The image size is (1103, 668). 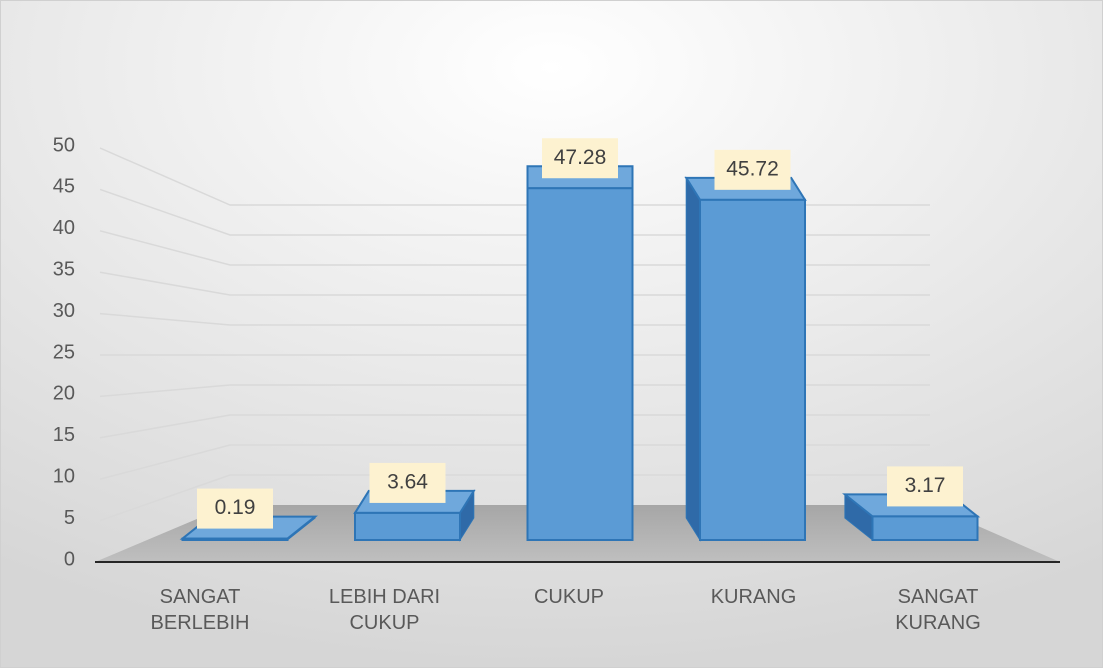 I want to click on x-tick-label: SANGAT KURANG, so click(x=938, y=610).